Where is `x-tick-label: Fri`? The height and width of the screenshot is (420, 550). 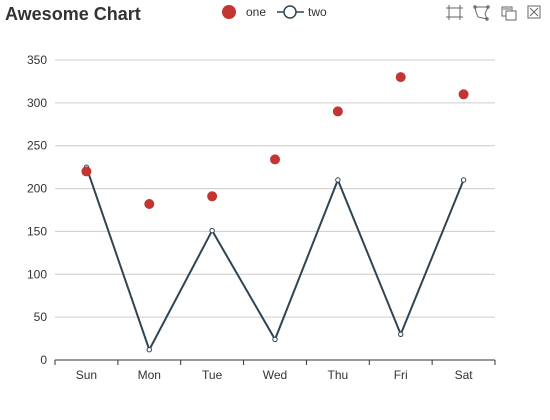
x-tick-label: Fri is located at coordinates (401, 375).